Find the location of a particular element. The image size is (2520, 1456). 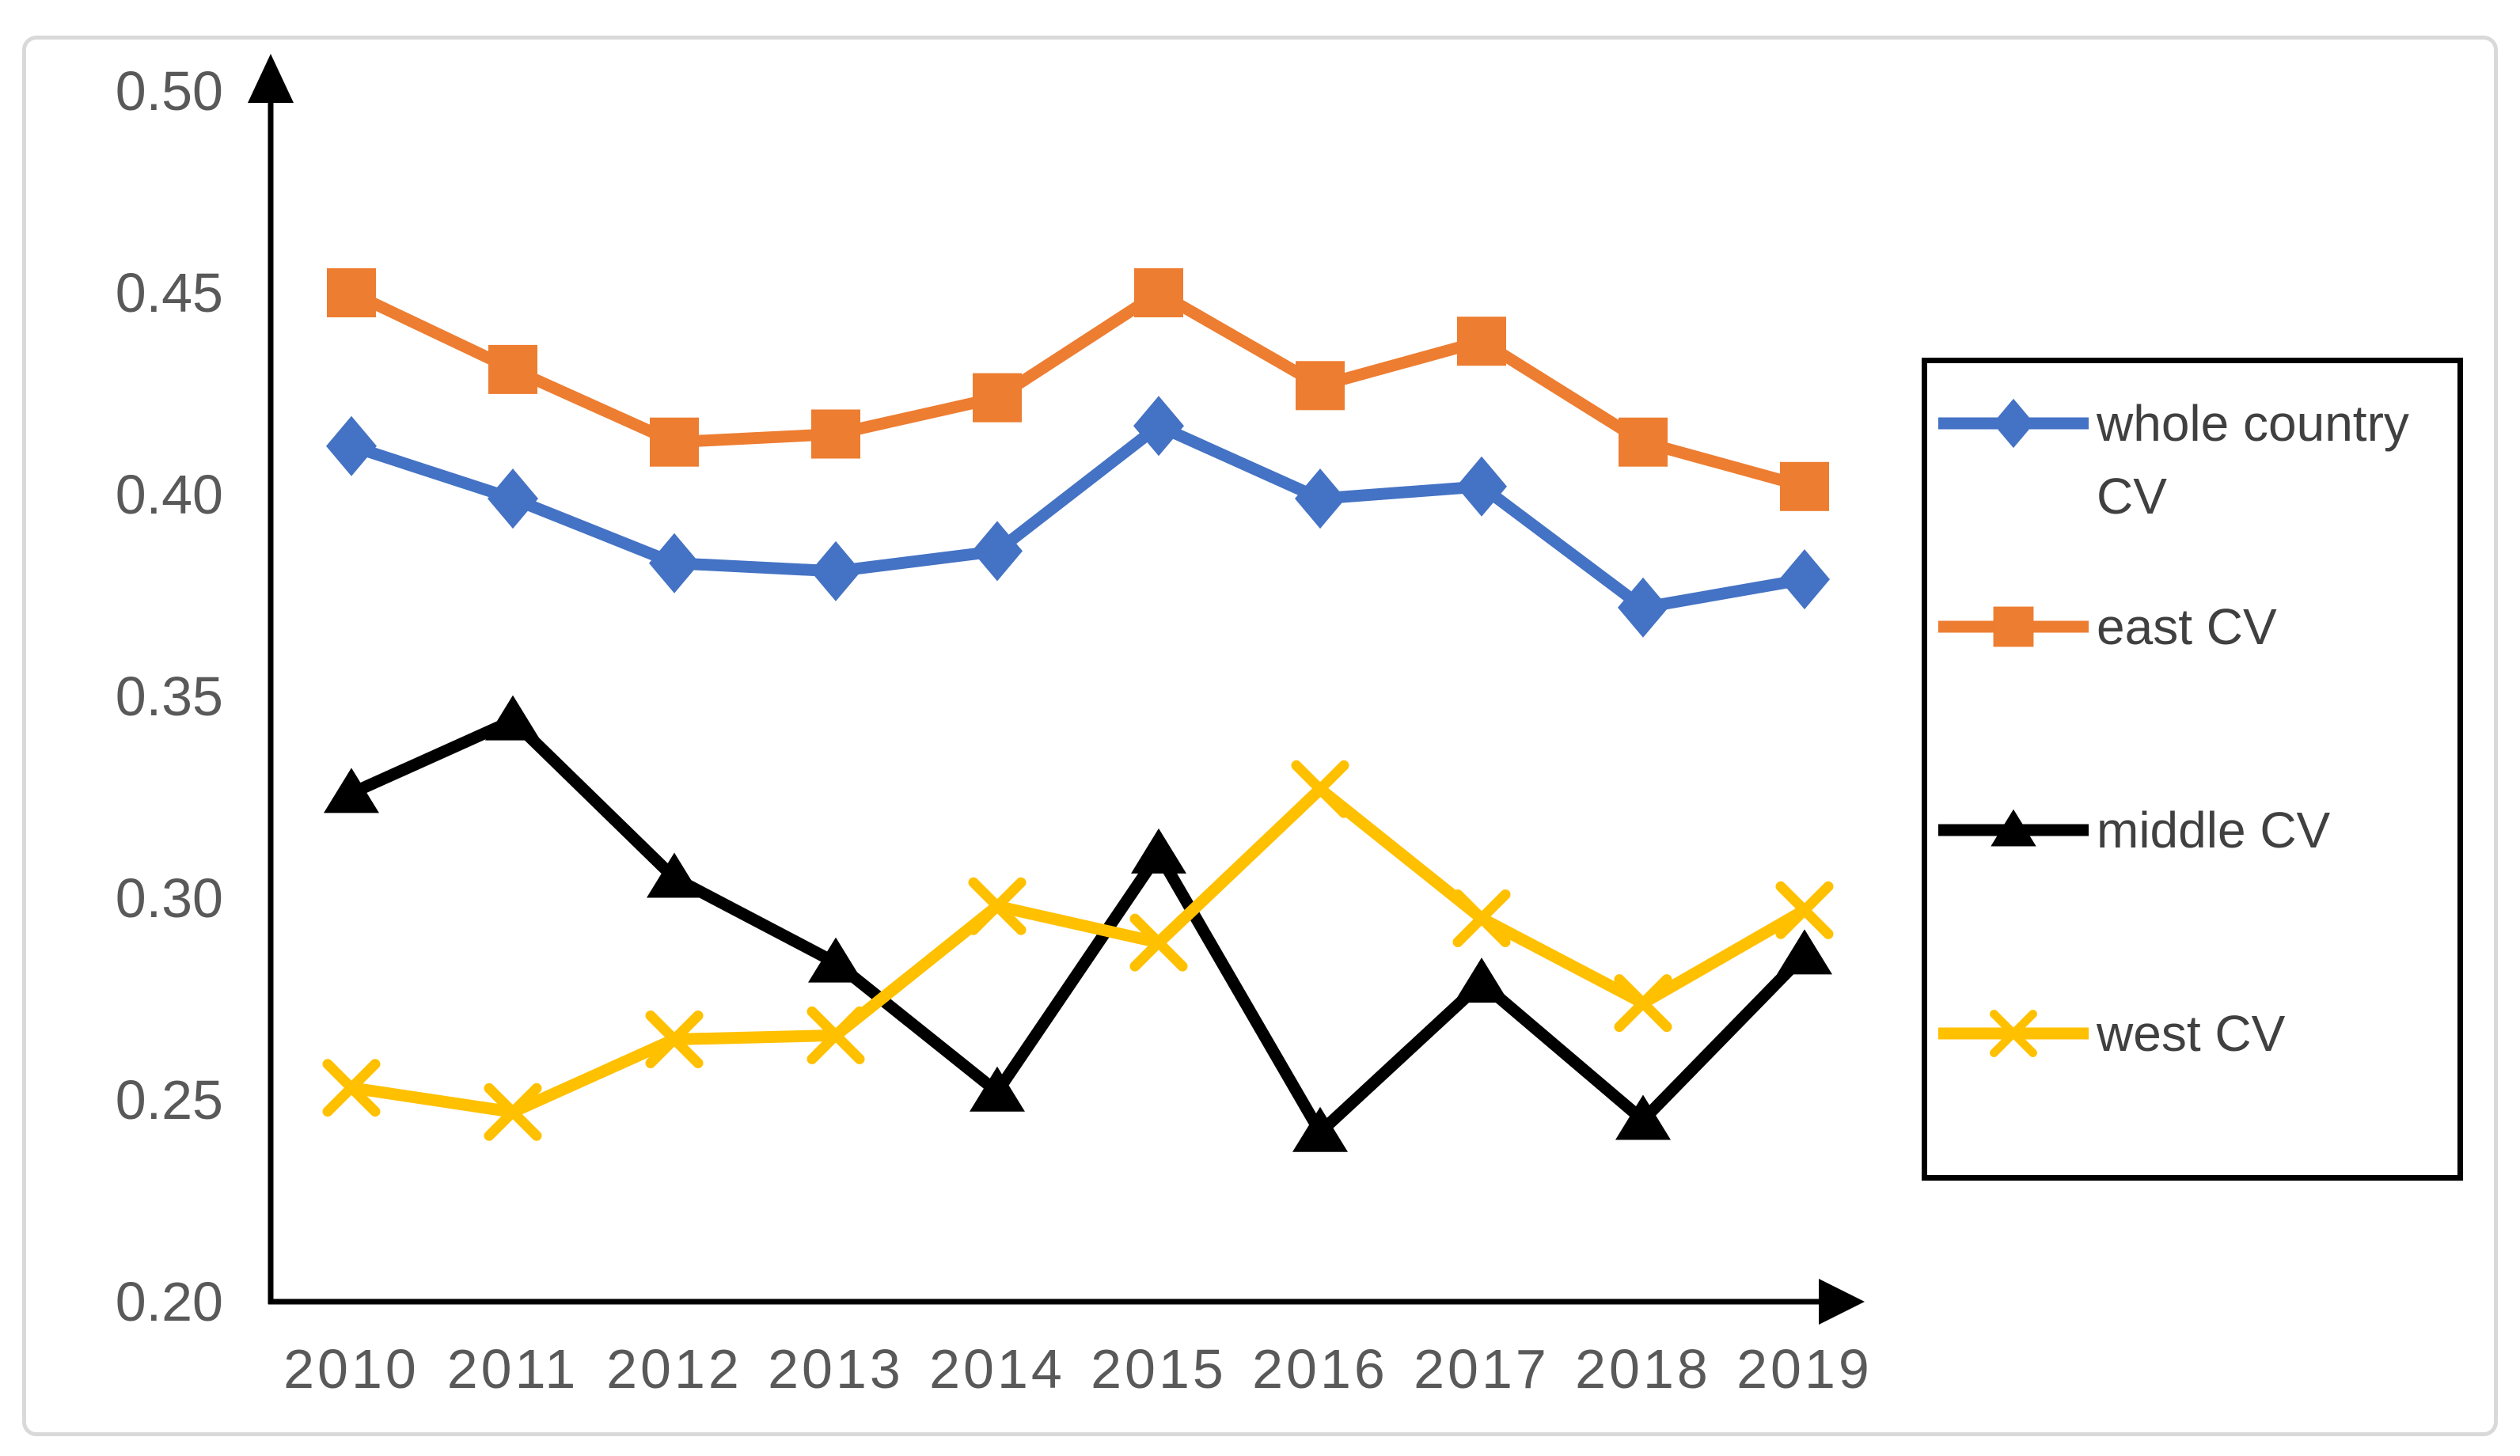

series-line-east-CV is located at coordinates (1078, 389).